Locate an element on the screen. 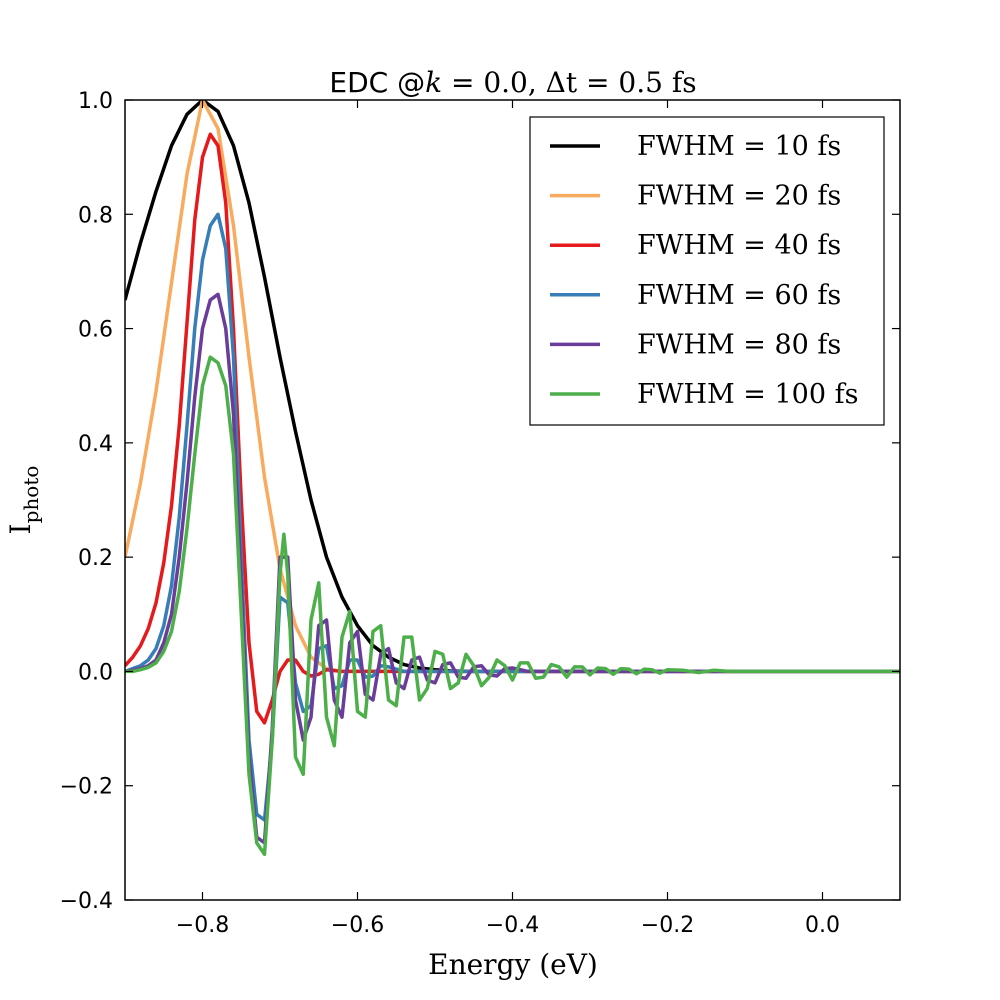 This screenshot has height=1000, width=1000. y-axis-label: Iphoto is located at coordinates (23, 500).